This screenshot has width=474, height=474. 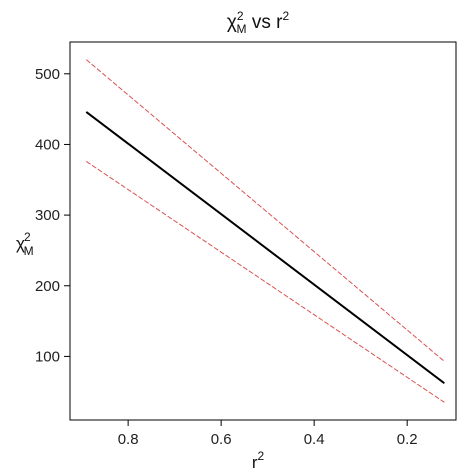 What do you see at coordinates (47, 74) in the screenshot?
I see `y-tick-label: 500` at bounding box center [47, 74].